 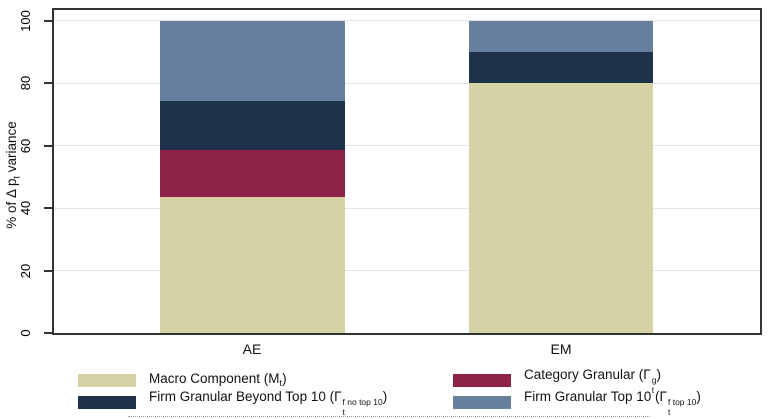 I want to click on legend-item: Macro Component (Mt), so click(x=265, y=379).